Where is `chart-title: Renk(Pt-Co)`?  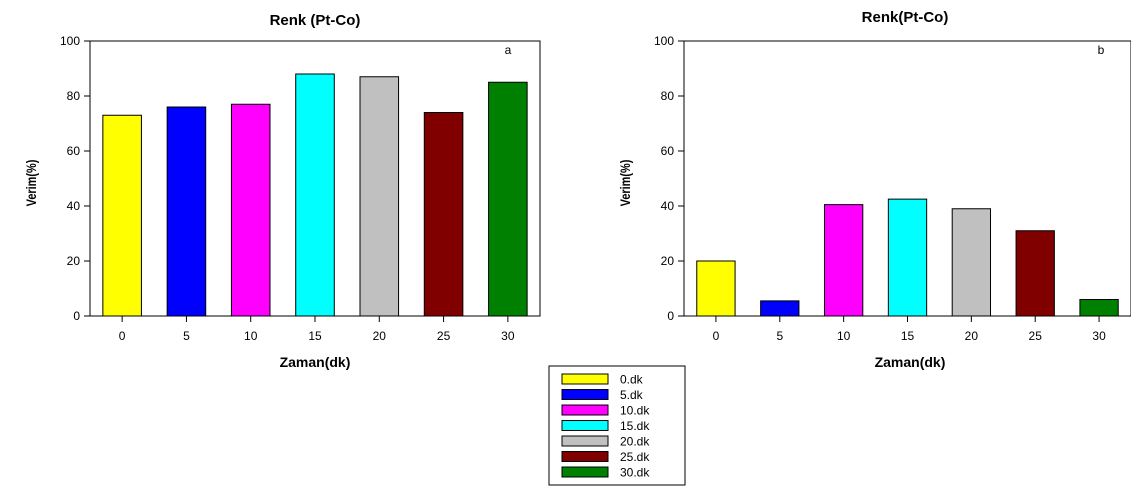 chart-title: Renk(Pt-Co) is located at coordinates (905, 17).